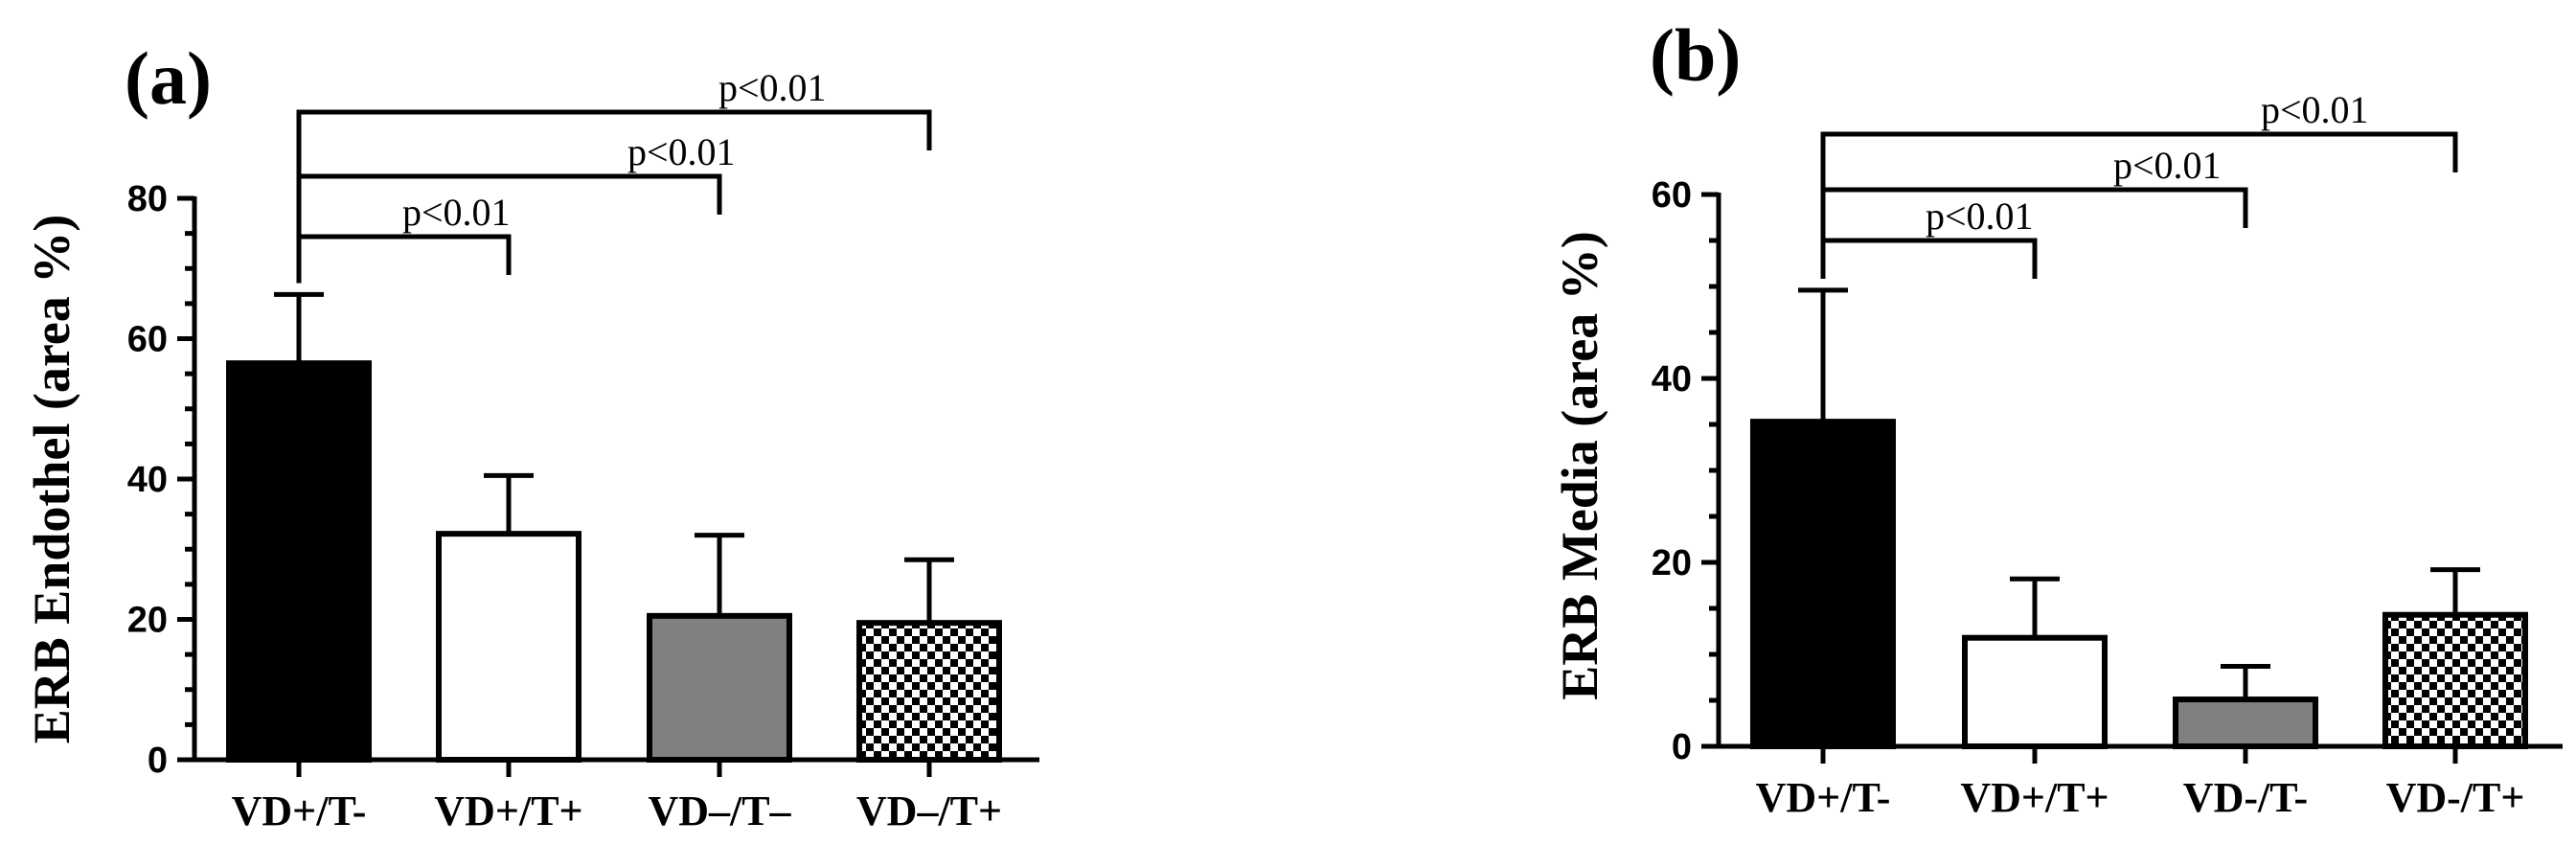 The width and height of the screenshot is (2576, 868). What do you see at coordinates (168, 78) in the screenshot?
I see `panel-label: (a)` at bounding box center [168, 78].